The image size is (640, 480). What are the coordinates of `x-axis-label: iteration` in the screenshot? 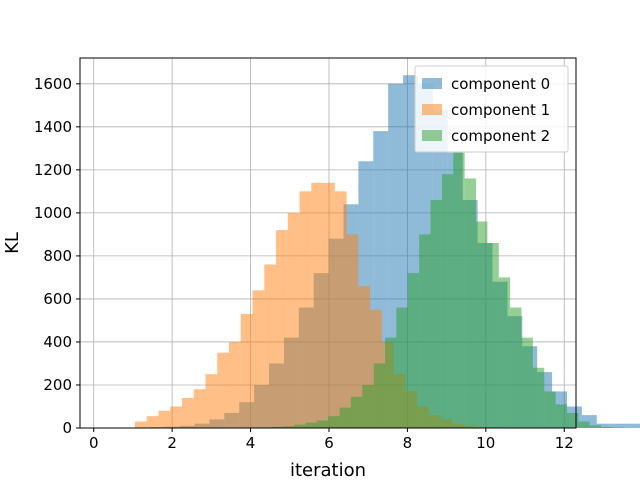 It's located at (328, 470).